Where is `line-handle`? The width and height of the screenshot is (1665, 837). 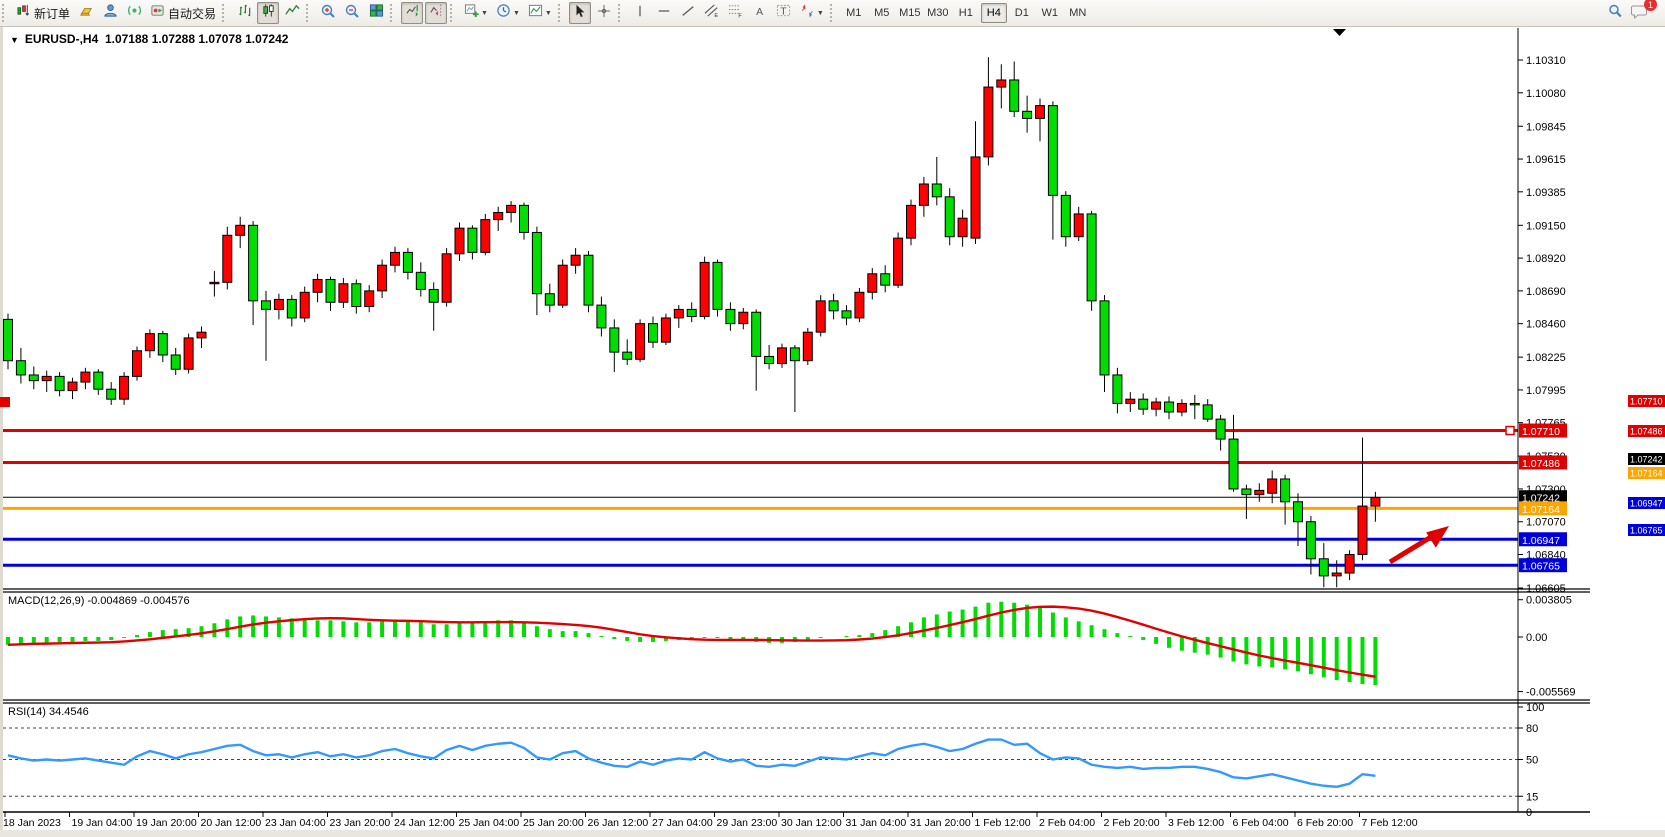 line-handle is located at coordinates (1510, 430).